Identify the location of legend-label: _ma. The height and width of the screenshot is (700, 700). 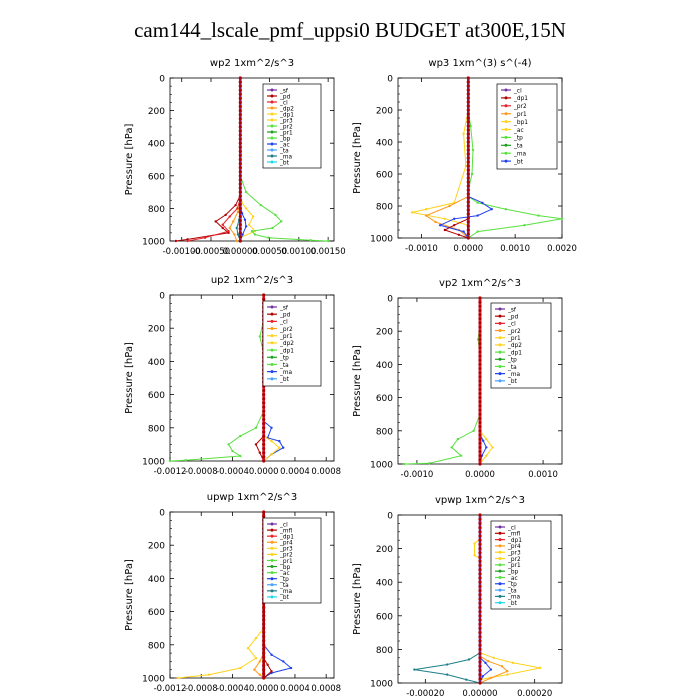
(286, 157).